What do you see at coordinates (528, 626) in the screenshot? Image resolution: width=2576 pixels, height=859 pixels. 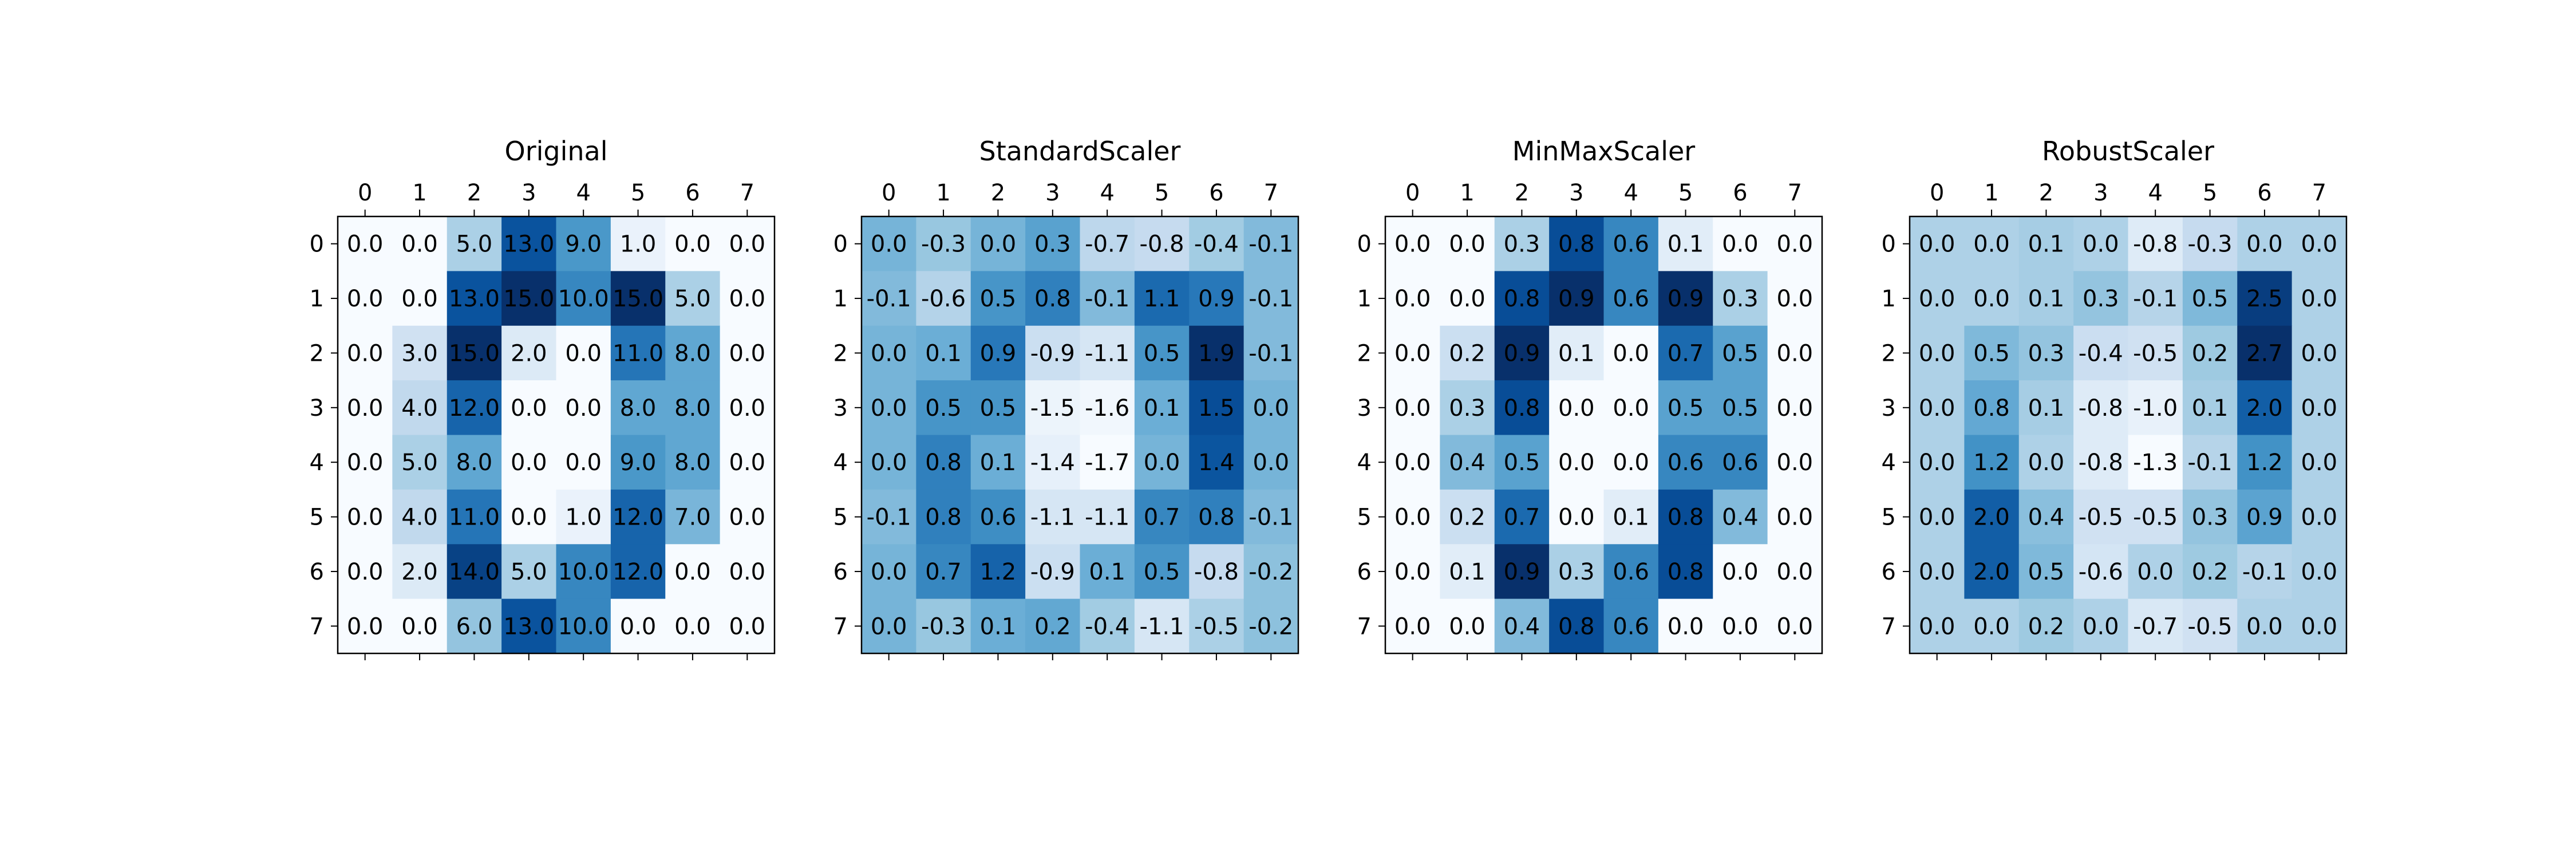 I see `cell-value-label: 13.0` at bounding box center [528, 626].